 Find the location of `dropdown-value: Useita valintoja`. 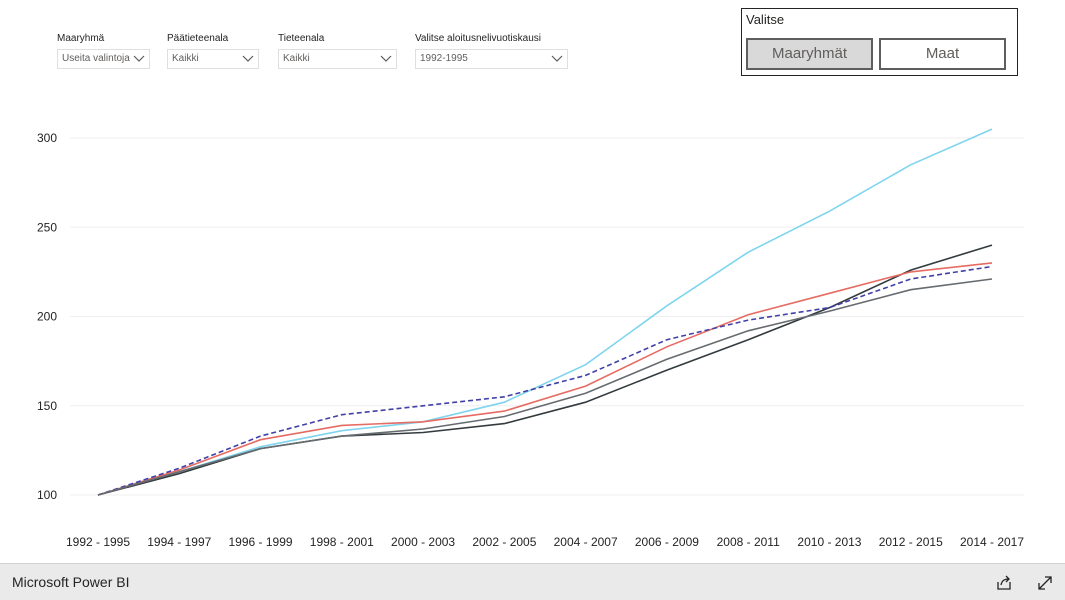

dropdown-value: Useita valintoja is located at coordinates (96, 58).